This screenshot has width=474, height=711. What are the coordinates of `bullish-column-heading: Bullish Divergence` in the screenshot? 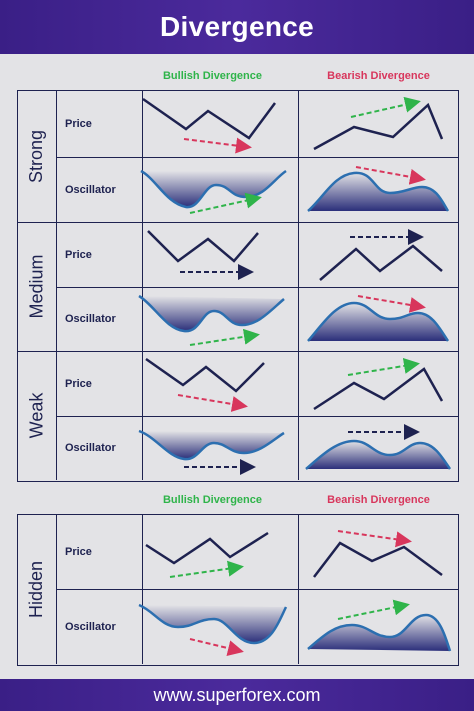 It's located at (212, 76).